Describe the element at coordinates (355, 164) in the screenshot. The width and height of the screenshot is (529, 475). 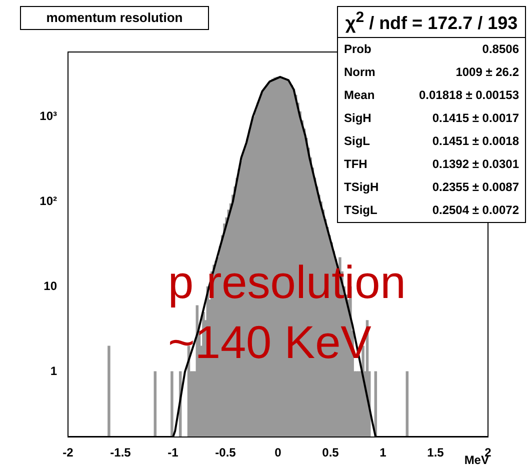
I see `annotation: TFH` at that location.